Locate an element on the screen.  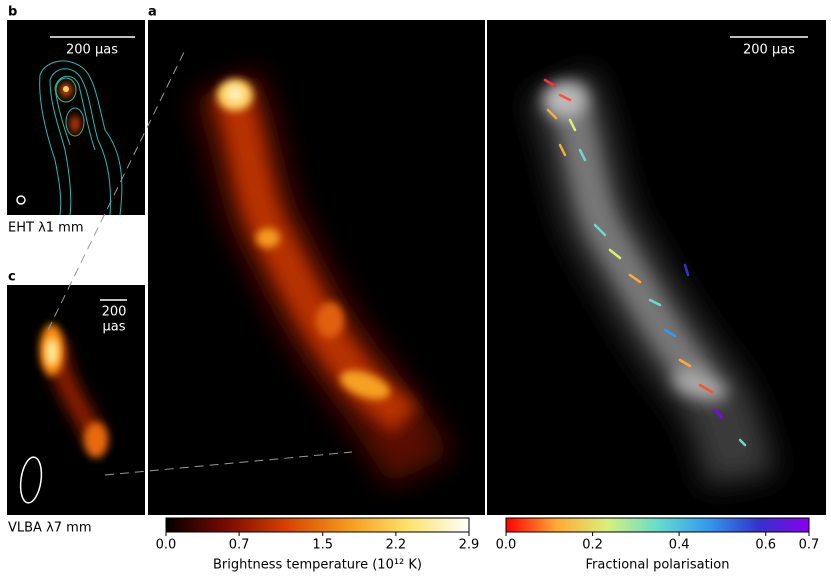
colorbar-label: Fractional polarisation is located at coordinates (658, 565).